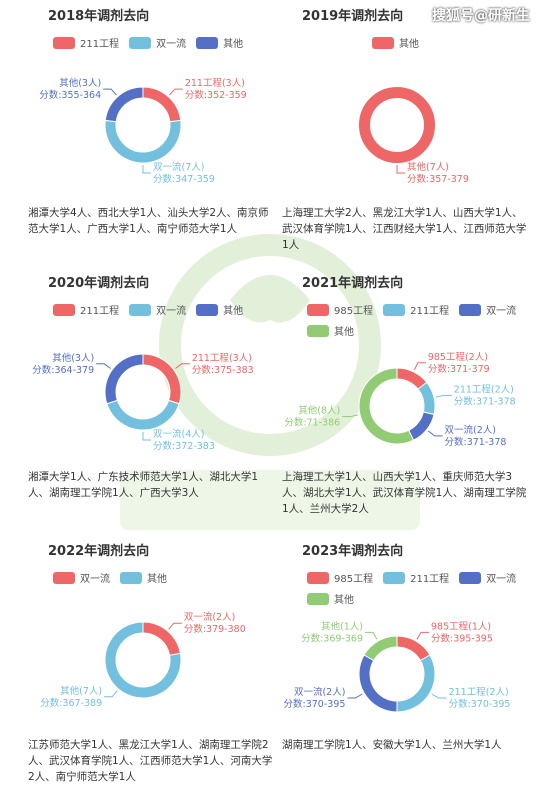  Describe the element at coordinates (184, 179) in the screenshot. I see `slice-score-label: 分数:347-359` at that location.